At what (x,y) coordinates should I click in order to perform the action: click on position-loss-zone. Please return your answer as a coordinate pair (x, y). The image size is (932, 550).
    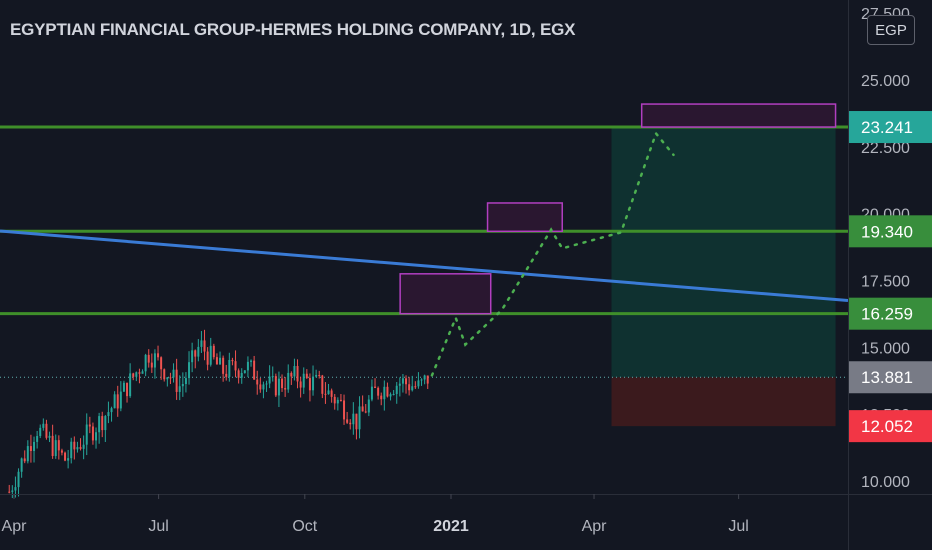
    Looking at the image, I should click on (723, 402).